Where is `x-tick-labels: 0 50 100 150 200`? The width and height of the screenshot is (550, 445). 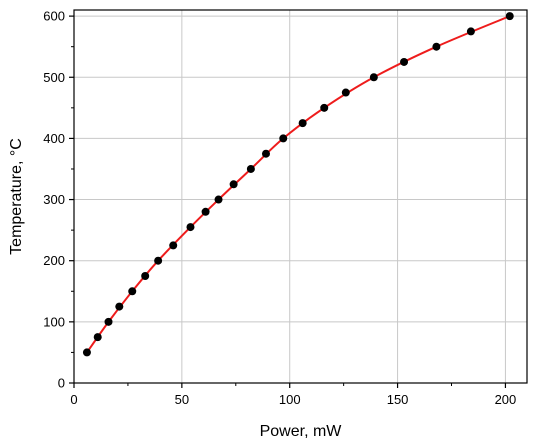 x-tick-labels: 0 50 100 150 200 is located at coordinates (293, 399).